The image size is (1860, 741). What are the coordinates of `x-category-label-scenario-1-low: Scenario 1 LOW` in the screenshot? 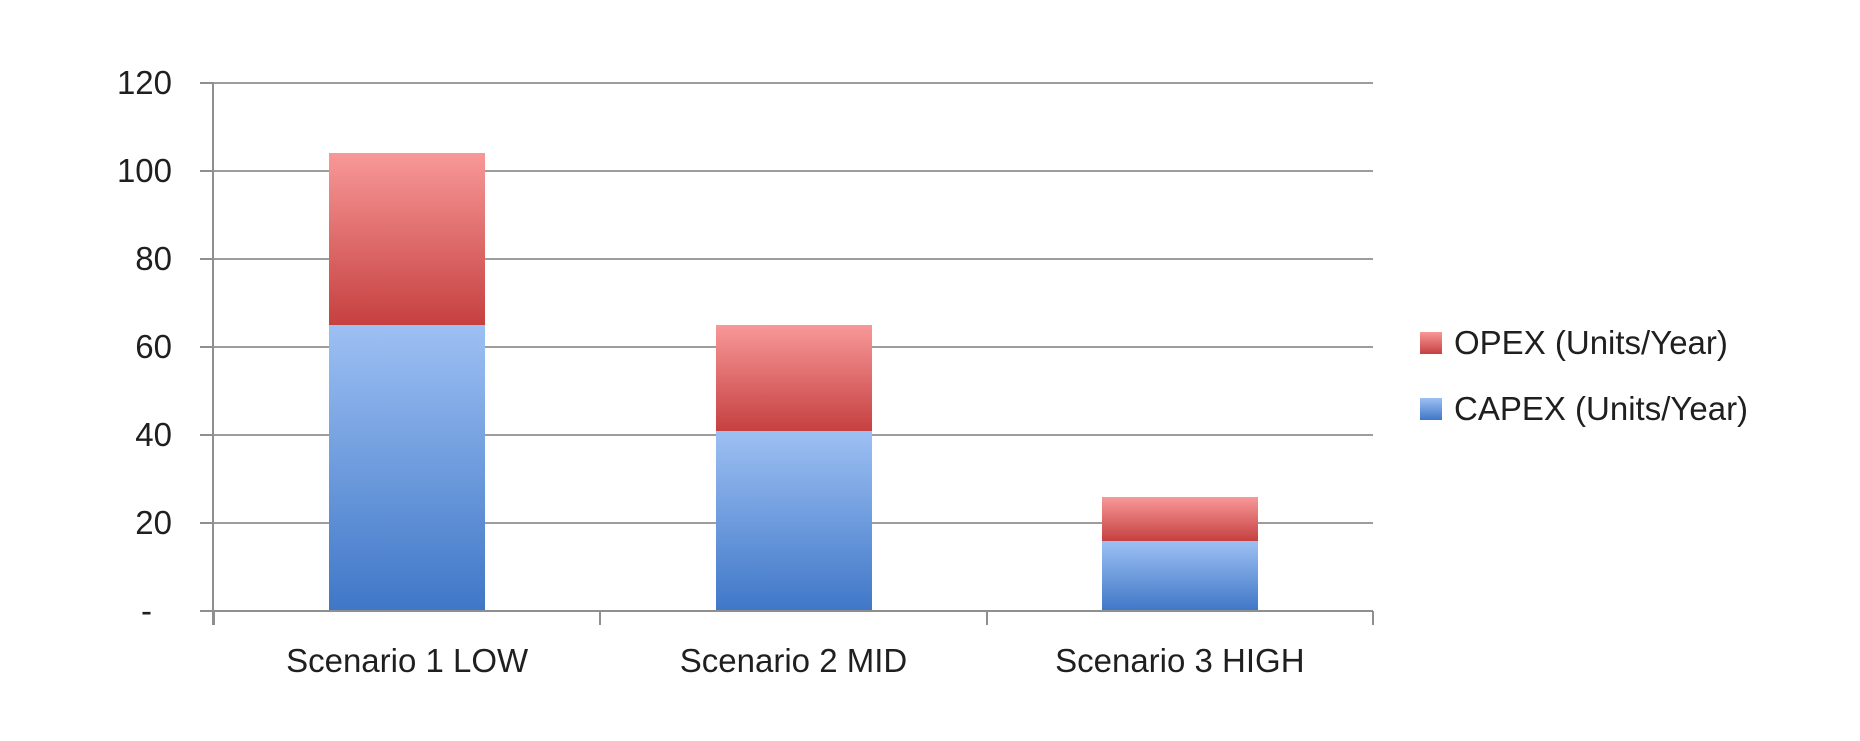 It's located at (407, 660).